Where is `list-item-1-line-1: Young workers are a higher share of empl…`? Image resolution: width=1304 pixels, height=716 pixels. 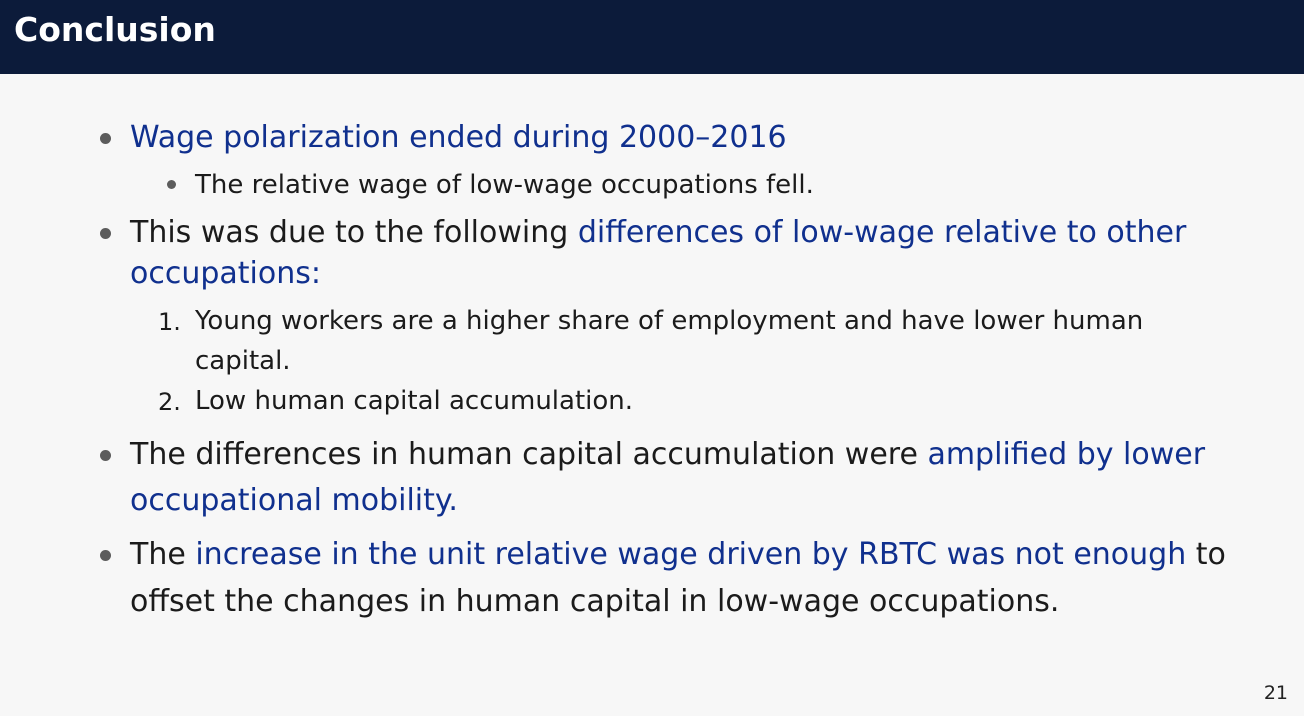 list-item-1-line-1: Young workers are a higher share of empl… is located at coordinates (669, 321).